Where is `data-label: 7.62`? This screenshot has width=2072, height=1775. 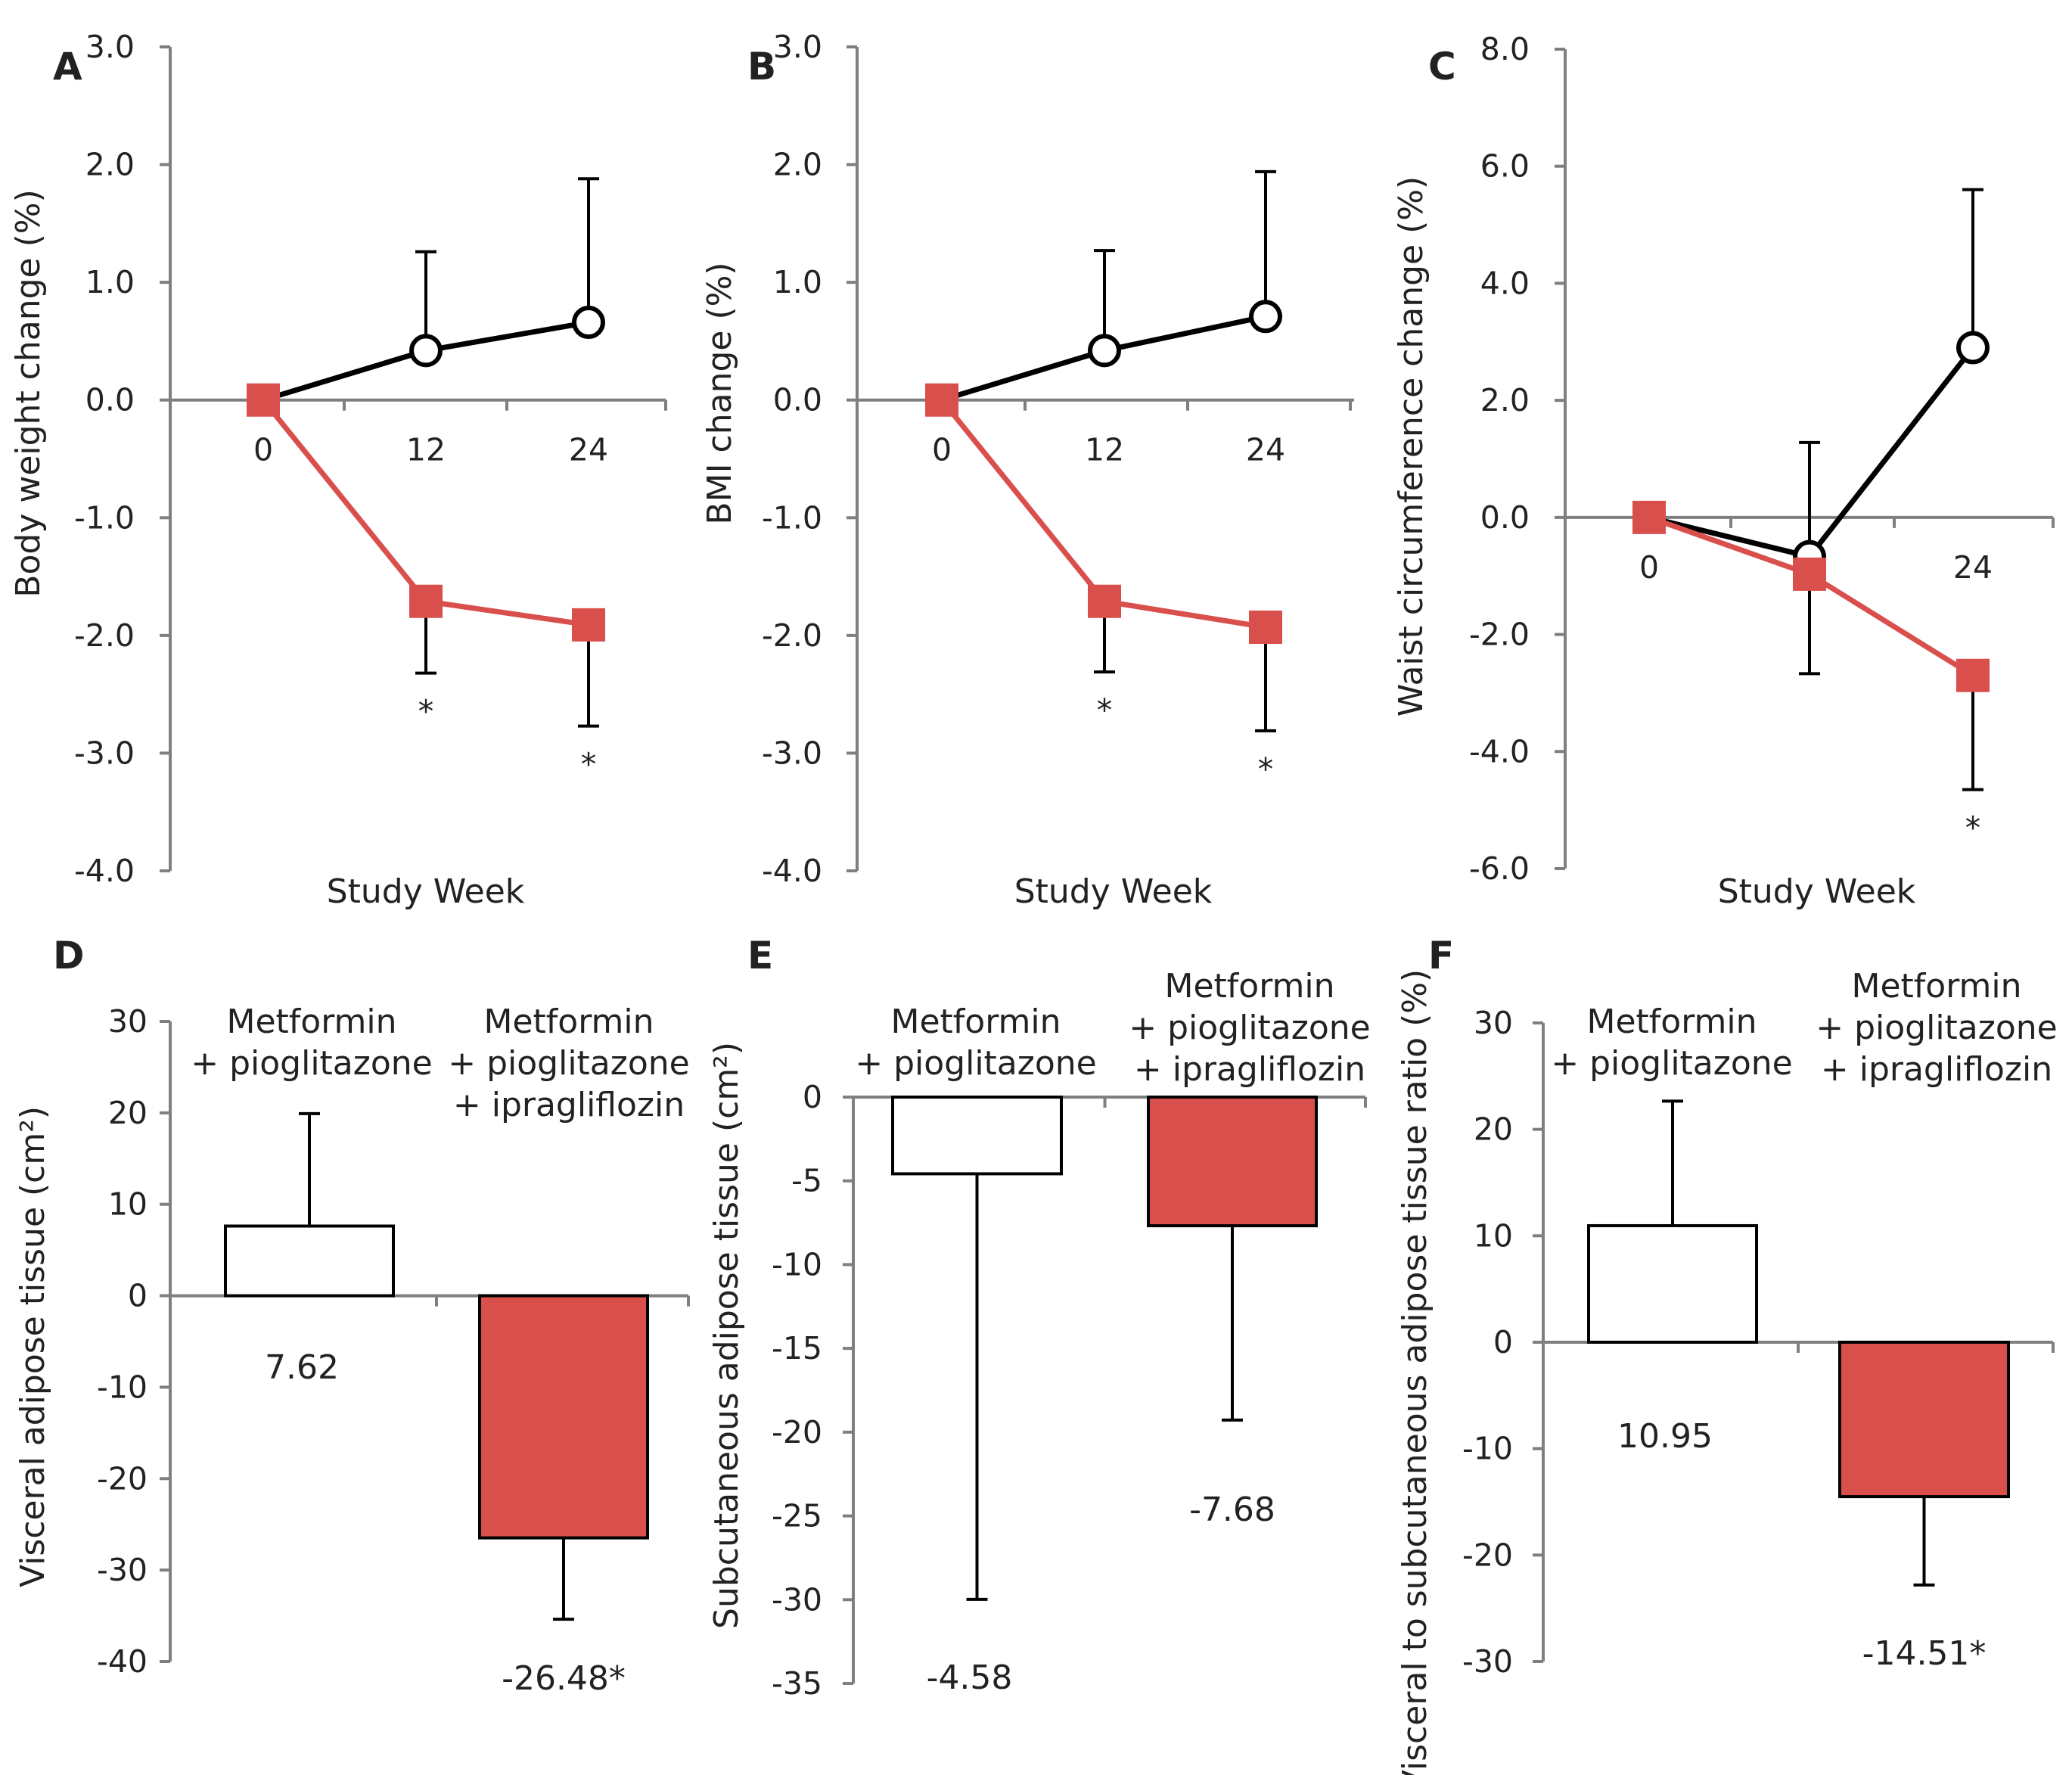
data-label: 7.62 is located at coordinates (302, 1368).